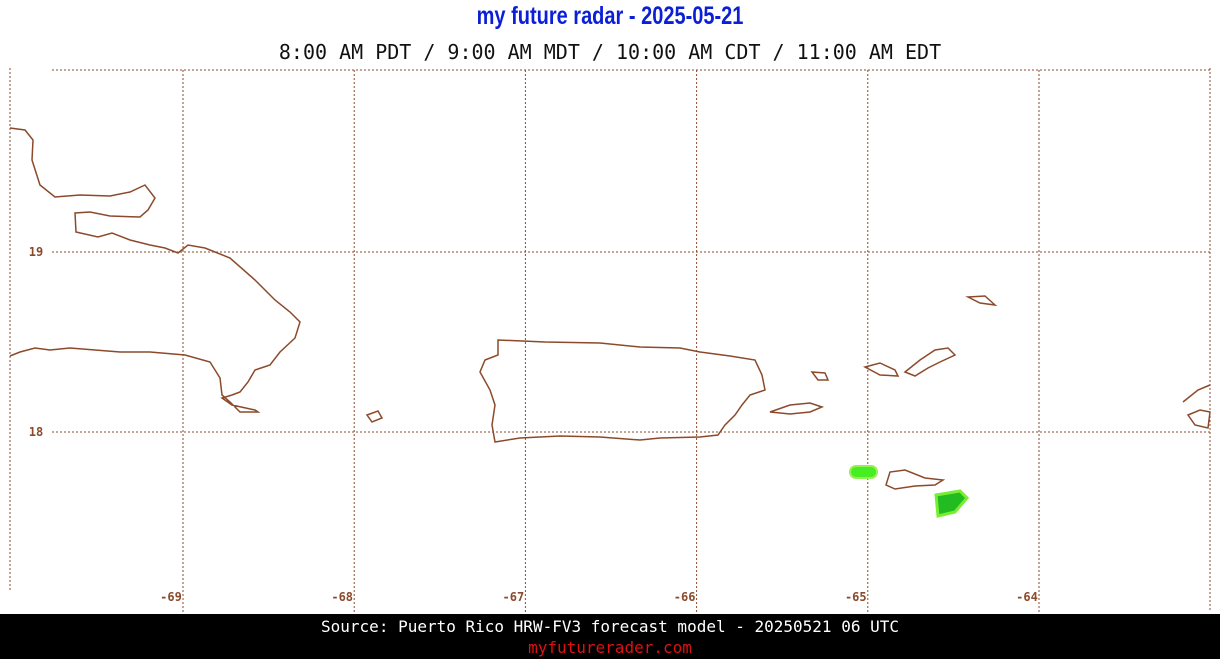  I want to click on lat-label: 18, so click(36, 432).